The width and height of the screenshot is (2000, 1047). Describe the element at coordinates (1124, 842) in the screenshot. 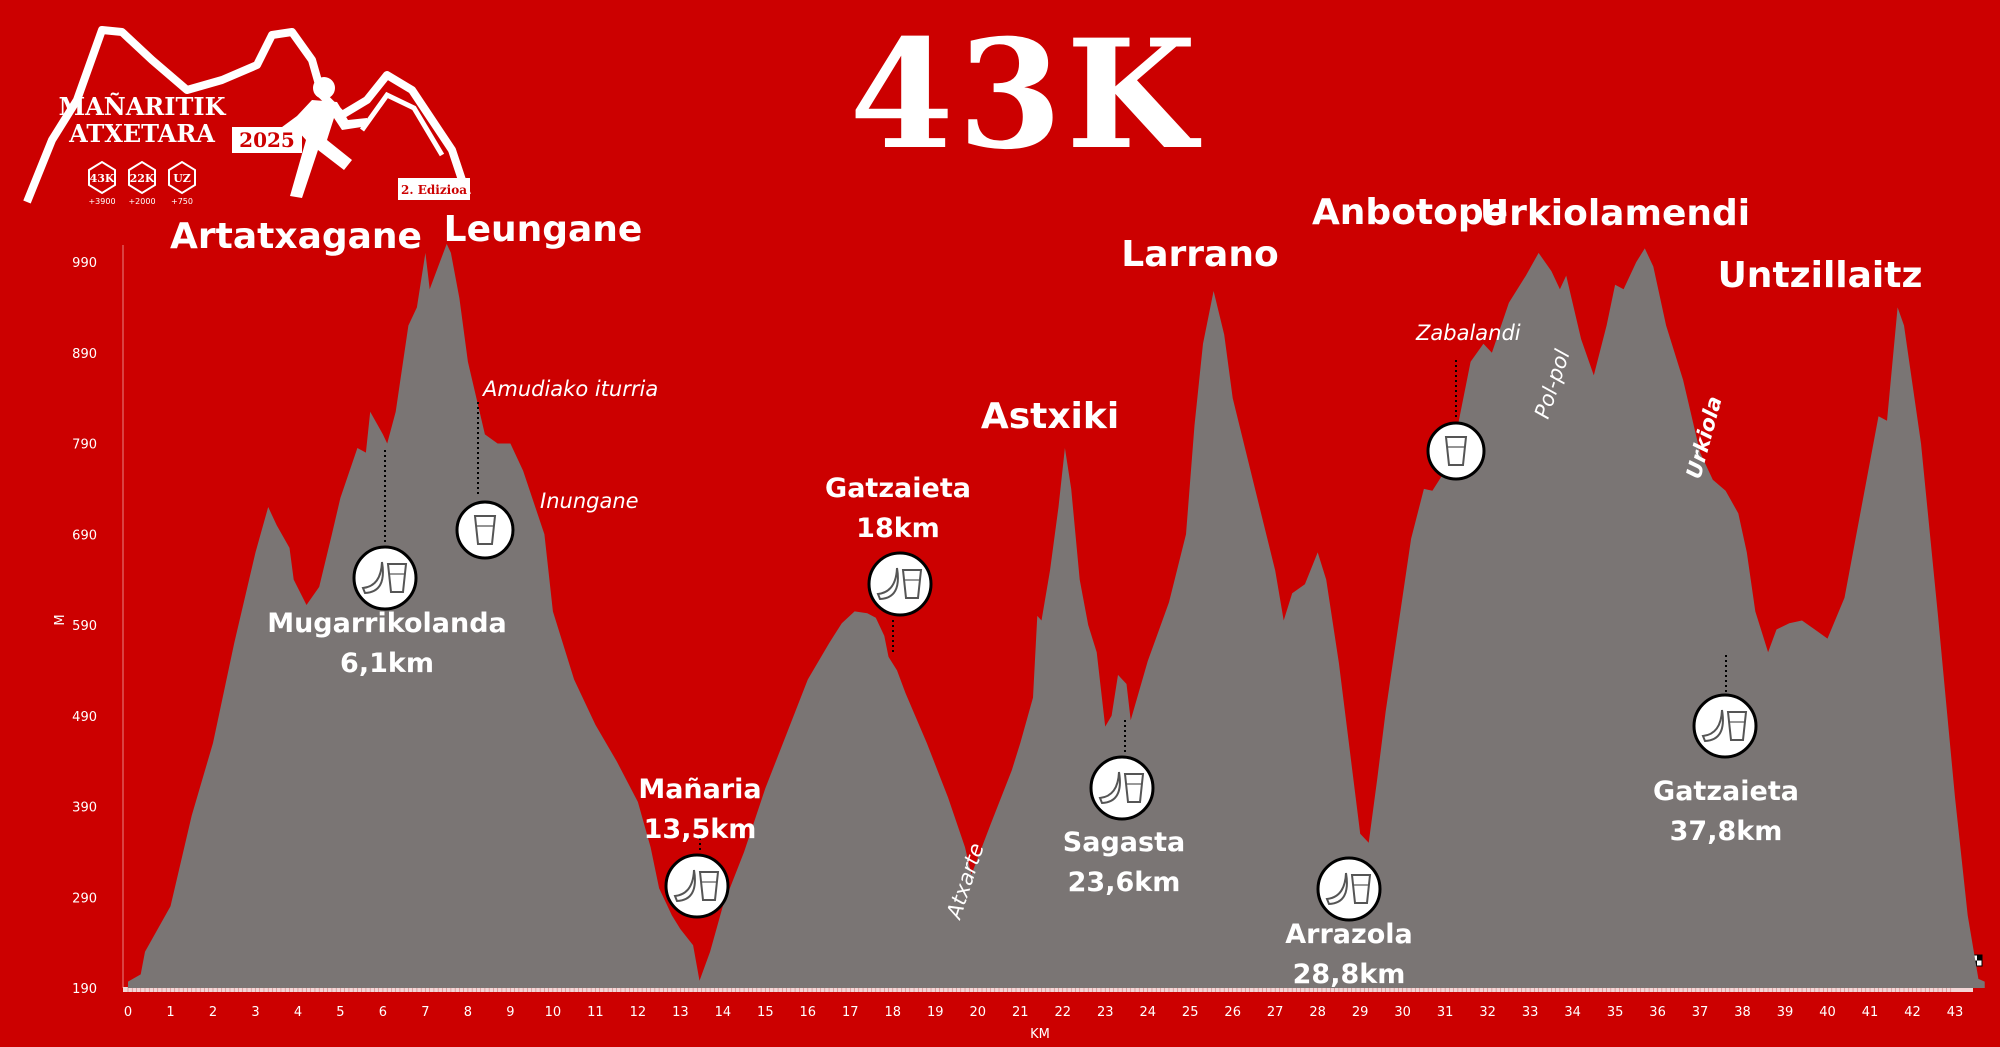

I see `aid-station-name: Sagasta` at that location.